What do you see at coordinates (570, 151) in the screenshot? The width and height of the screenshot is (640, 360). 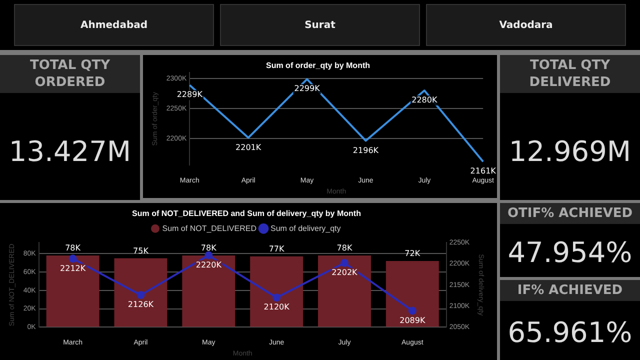 I see `text: 12.969M` at bounding box center [570, 151].